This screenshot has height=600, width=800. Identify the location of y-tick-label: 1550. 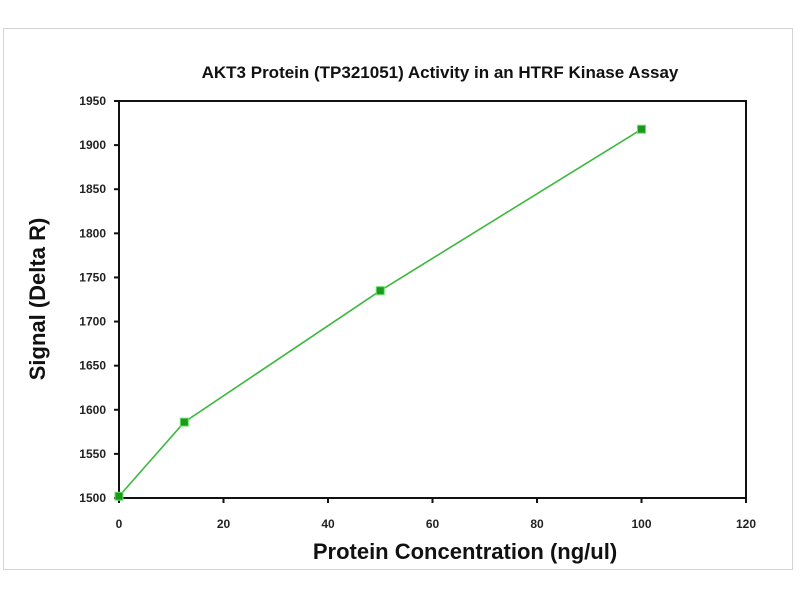
(92, 454).